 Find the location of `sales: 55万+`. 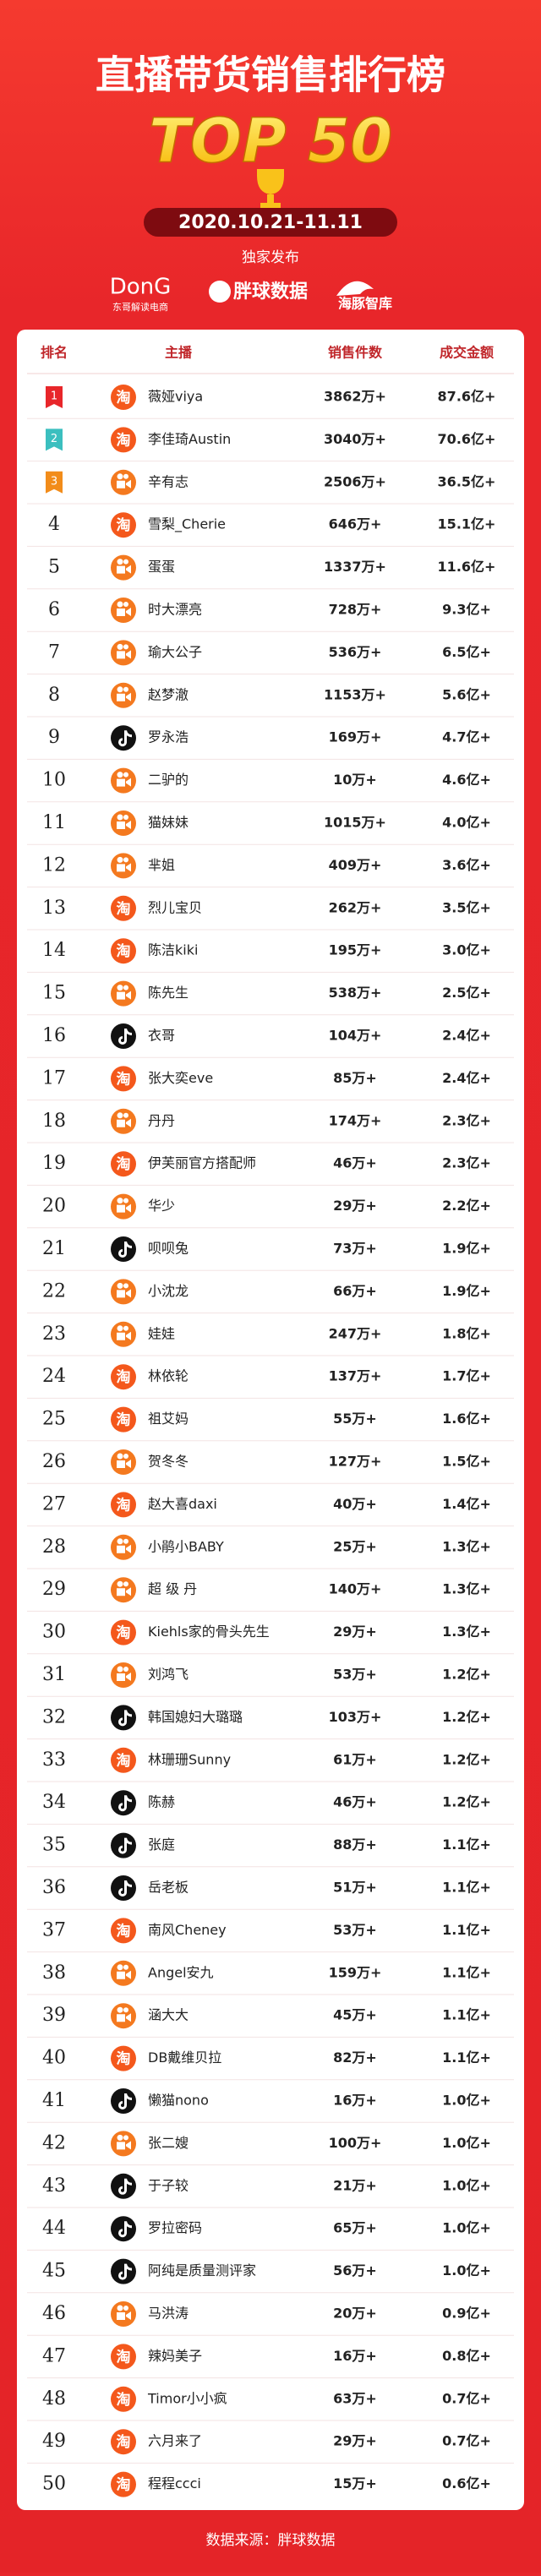

sales: 55万+ is located at coordinates (355, 1419).